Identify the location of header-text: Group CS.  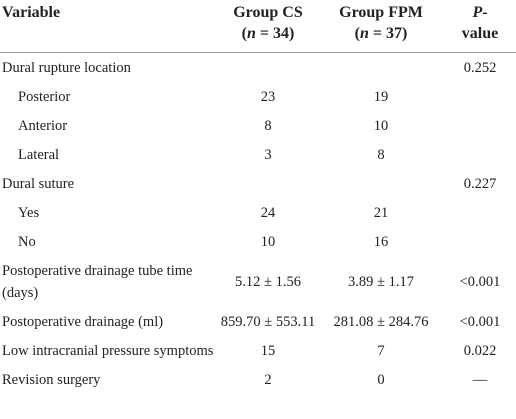
(268, 12).